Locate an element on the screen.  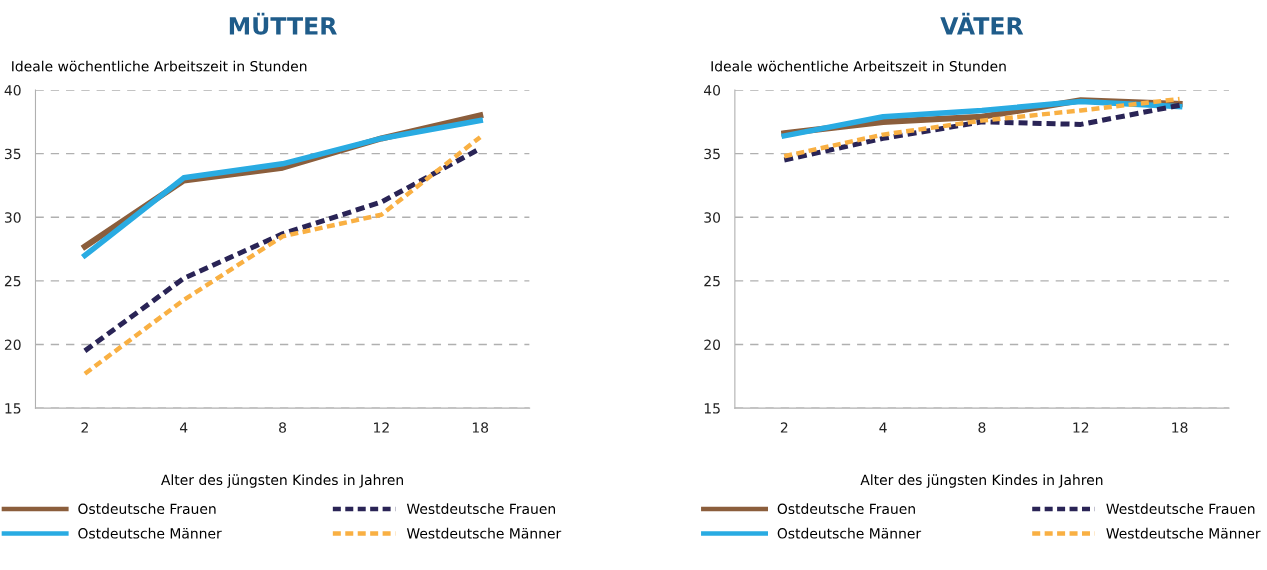
chart-title: VÄTER is located at coordinates (982, 23).